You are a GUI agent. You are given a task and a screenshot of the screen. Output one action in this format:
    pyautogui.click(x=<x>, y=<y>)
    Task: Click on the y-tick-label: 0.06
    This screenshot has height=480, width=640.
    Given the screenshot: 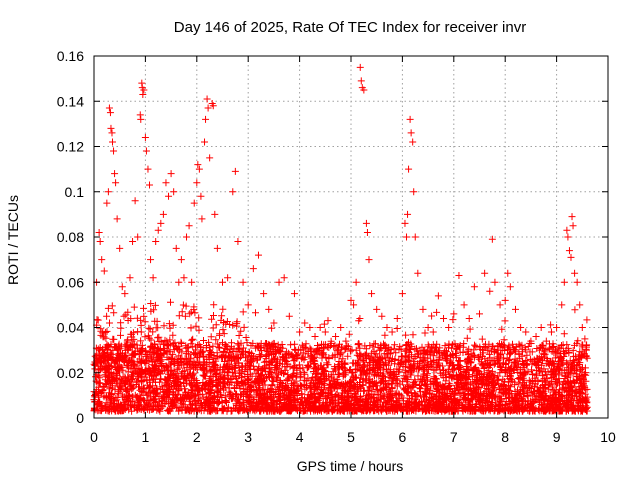 What is the action you would take?
    pyautogui.click(x=70, y=282)
    